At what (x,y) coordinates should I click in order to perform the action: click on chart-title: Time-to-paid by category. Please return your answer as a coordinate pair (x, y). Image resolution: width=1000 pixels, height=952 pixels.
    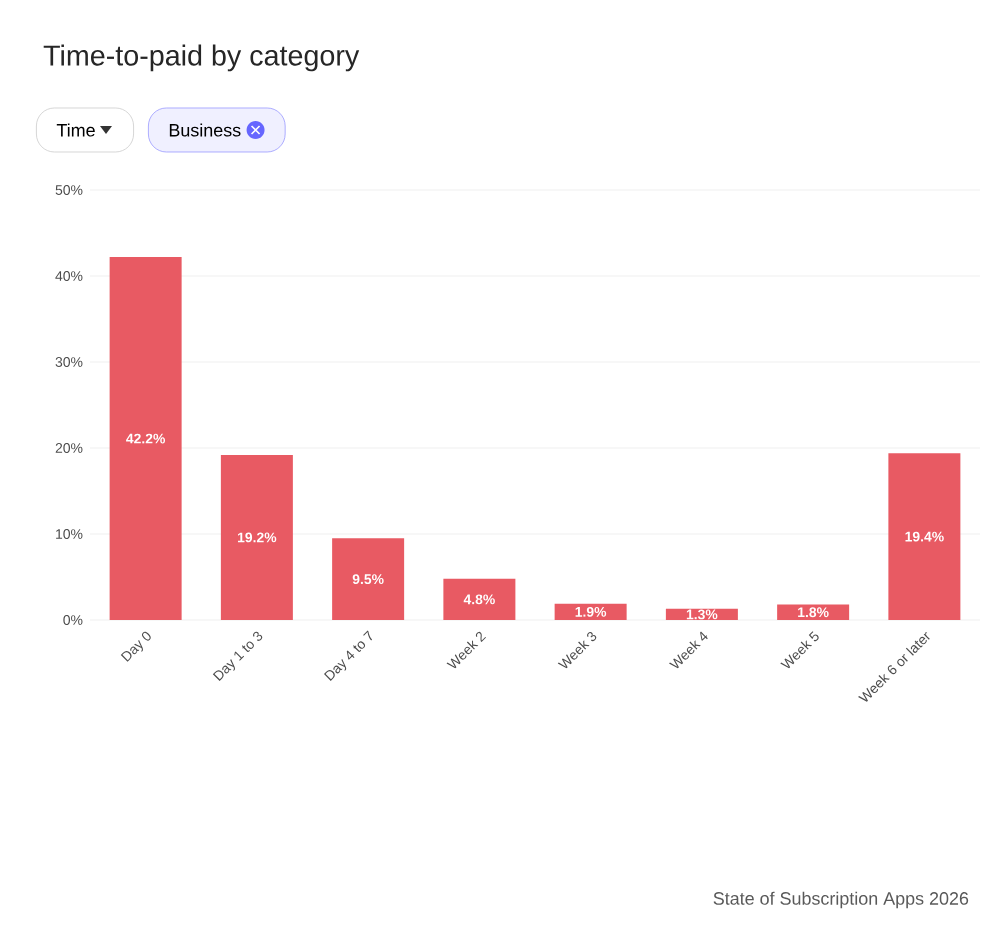
    Looking at the image, I should click on (201, 58).